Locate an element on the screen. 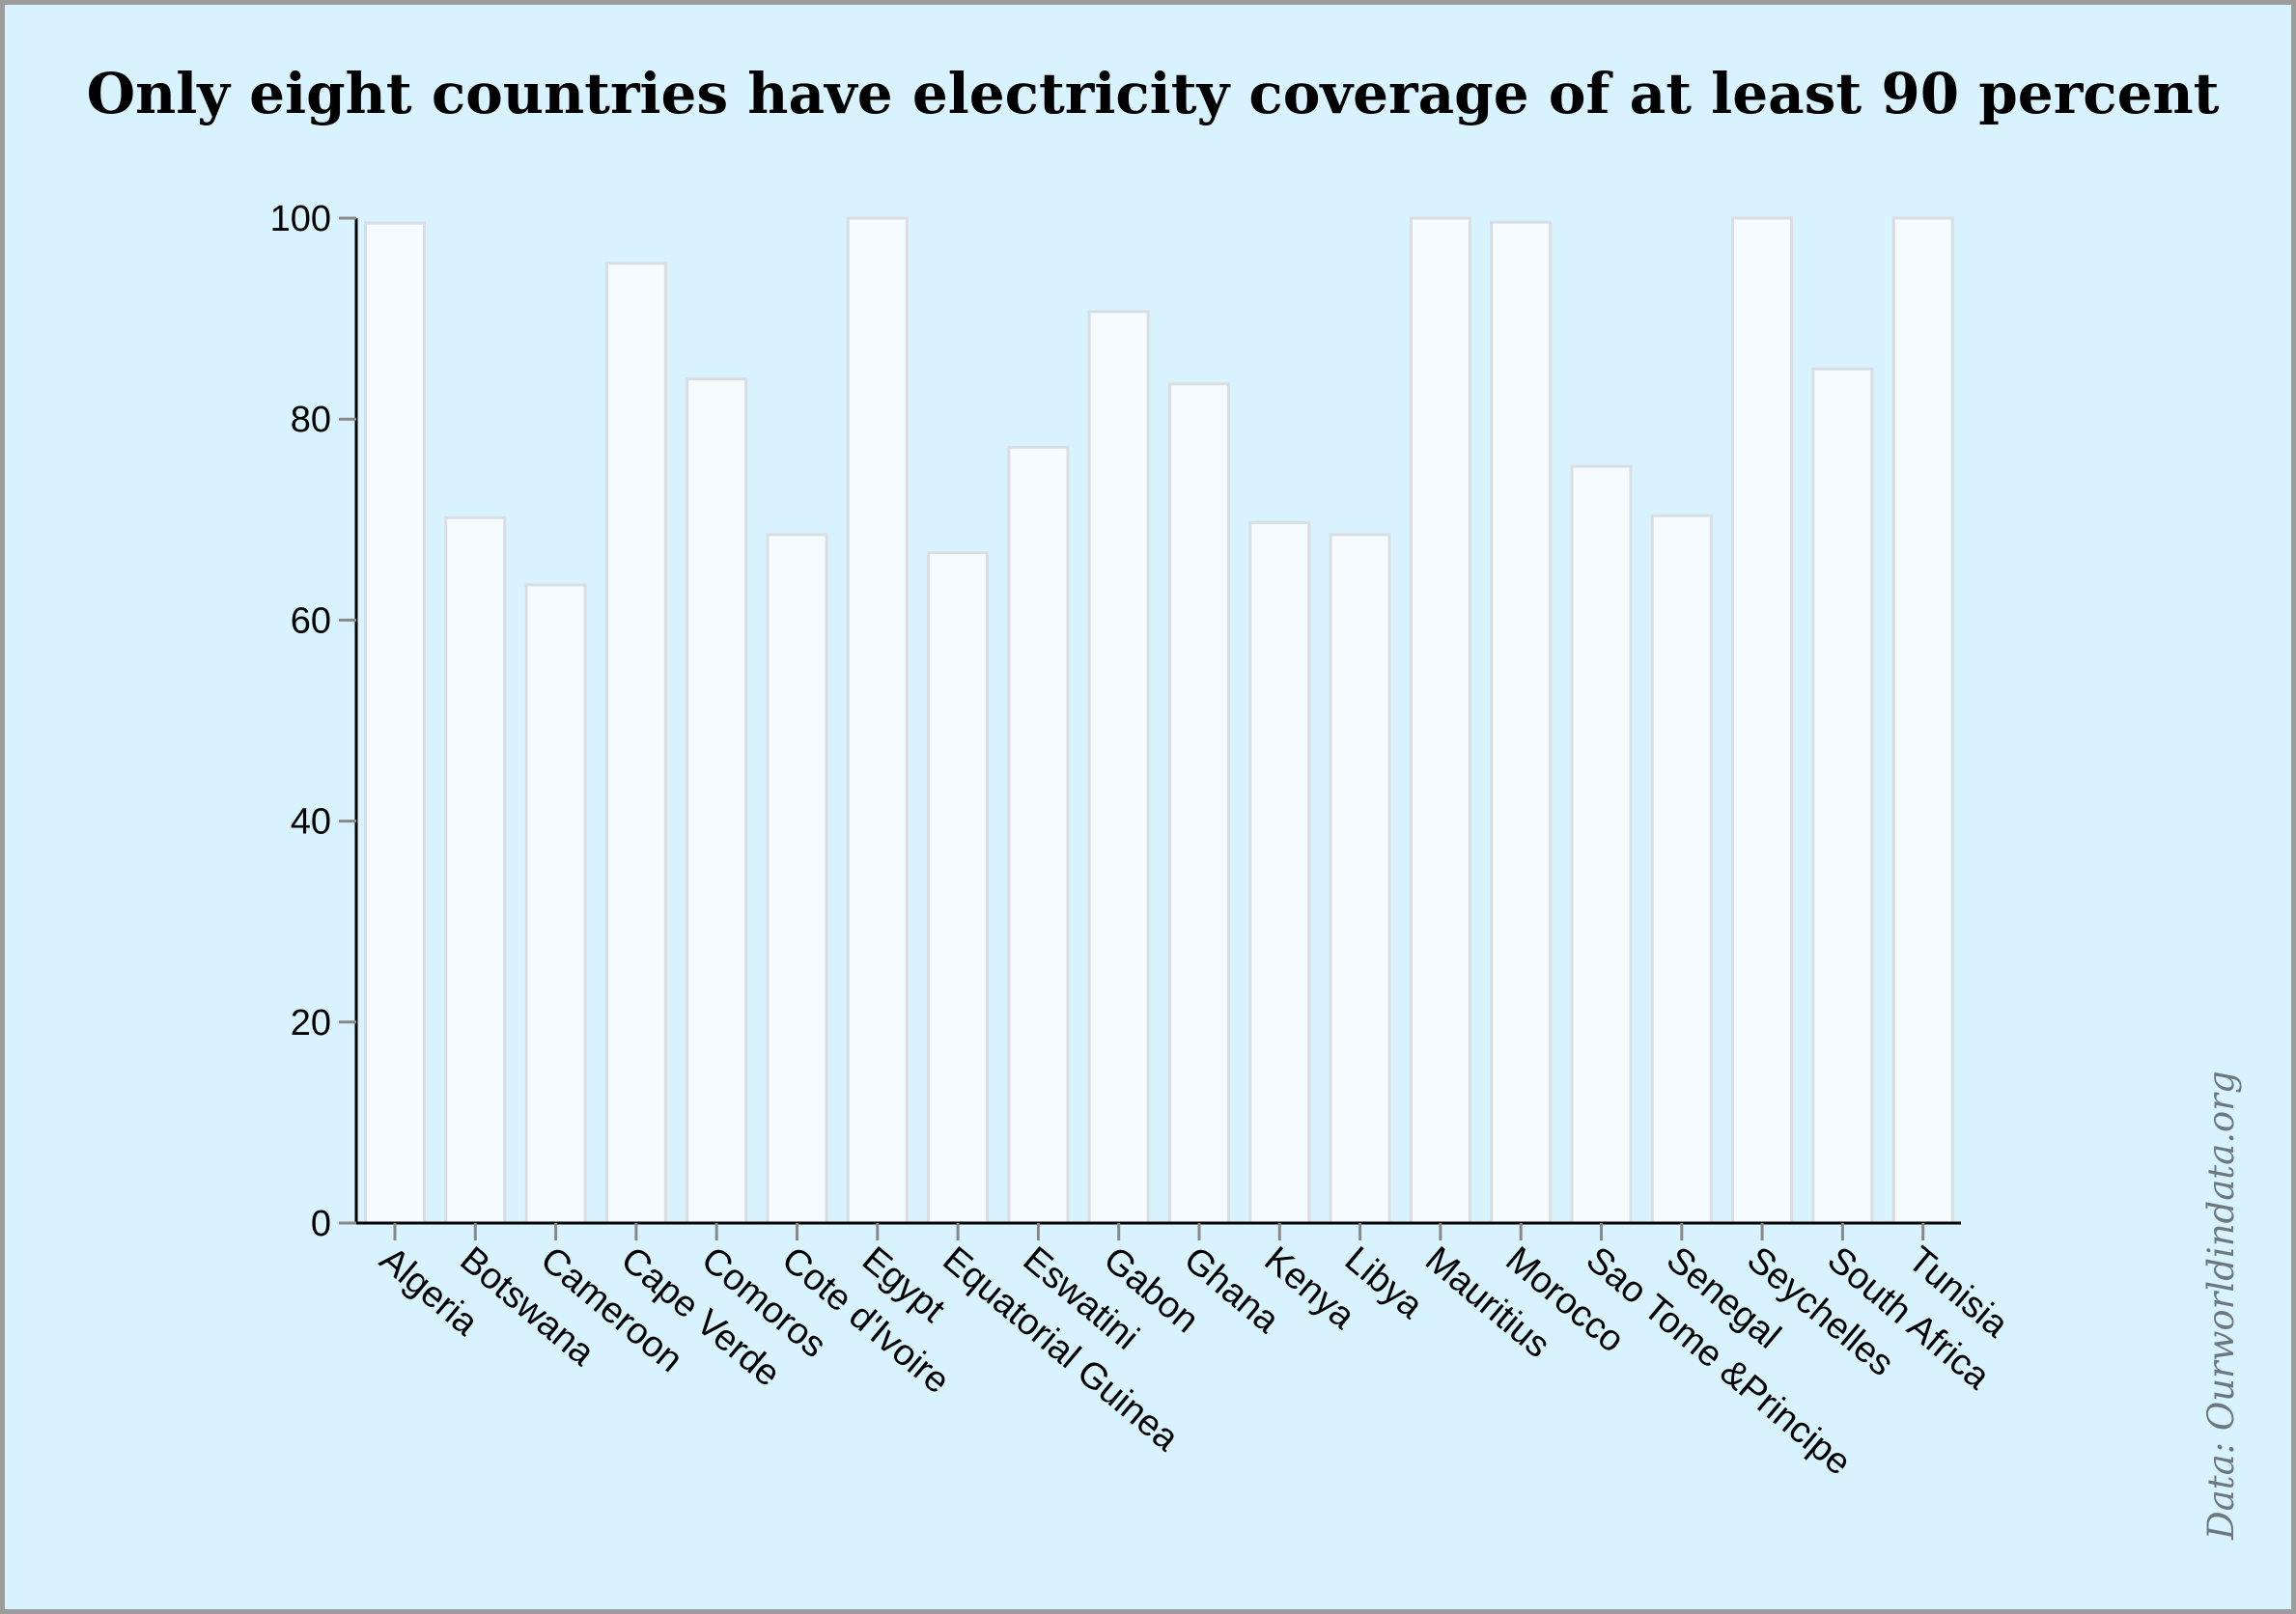 The height and width of the screenshot is (1614, 2296). bar-sao-tome-principe is located at coordinates (1602, 845).